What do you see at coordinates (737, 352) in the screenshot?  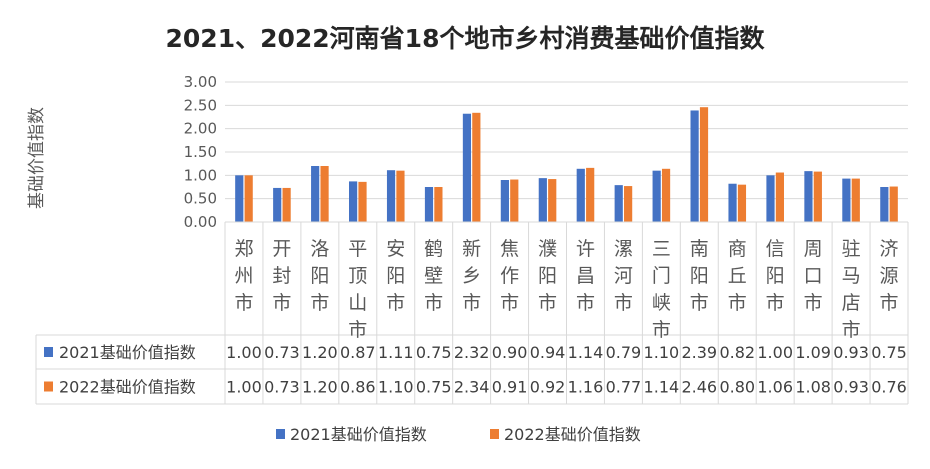 I see `data-label: 0.82` at bounding box center [737, 352].